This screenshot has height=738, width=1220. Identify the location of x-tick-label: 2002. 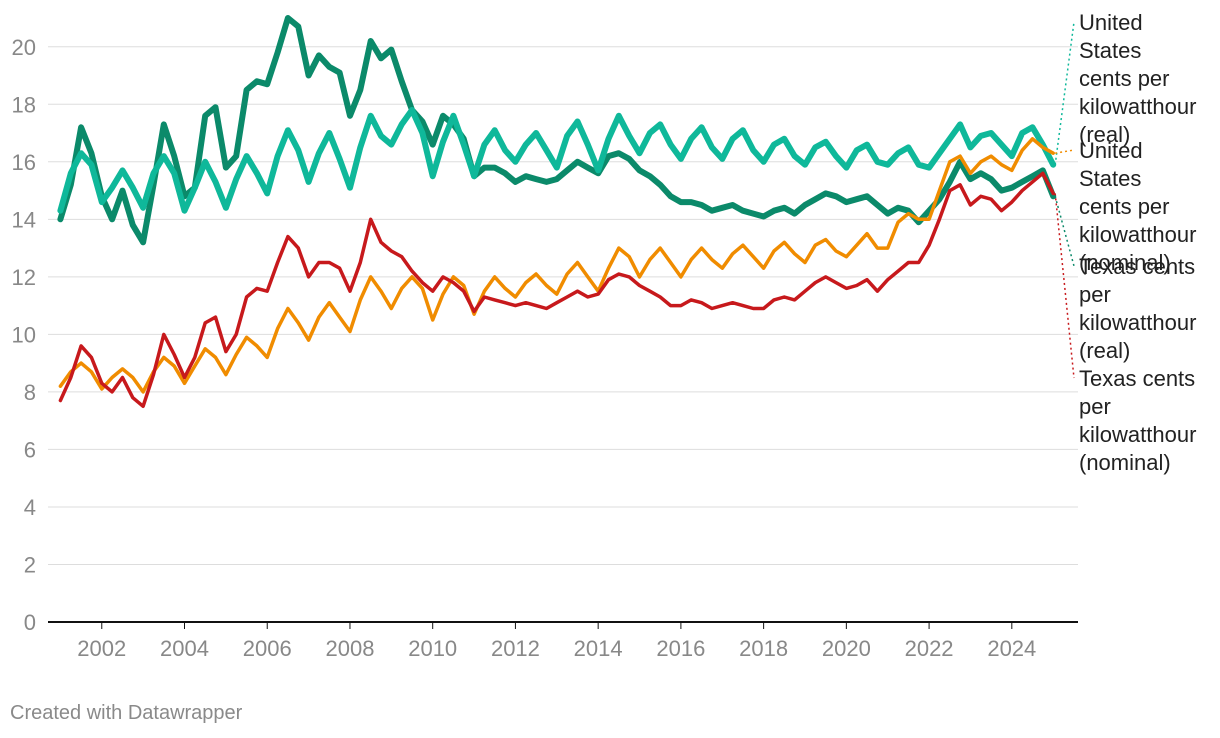
(101, 648).